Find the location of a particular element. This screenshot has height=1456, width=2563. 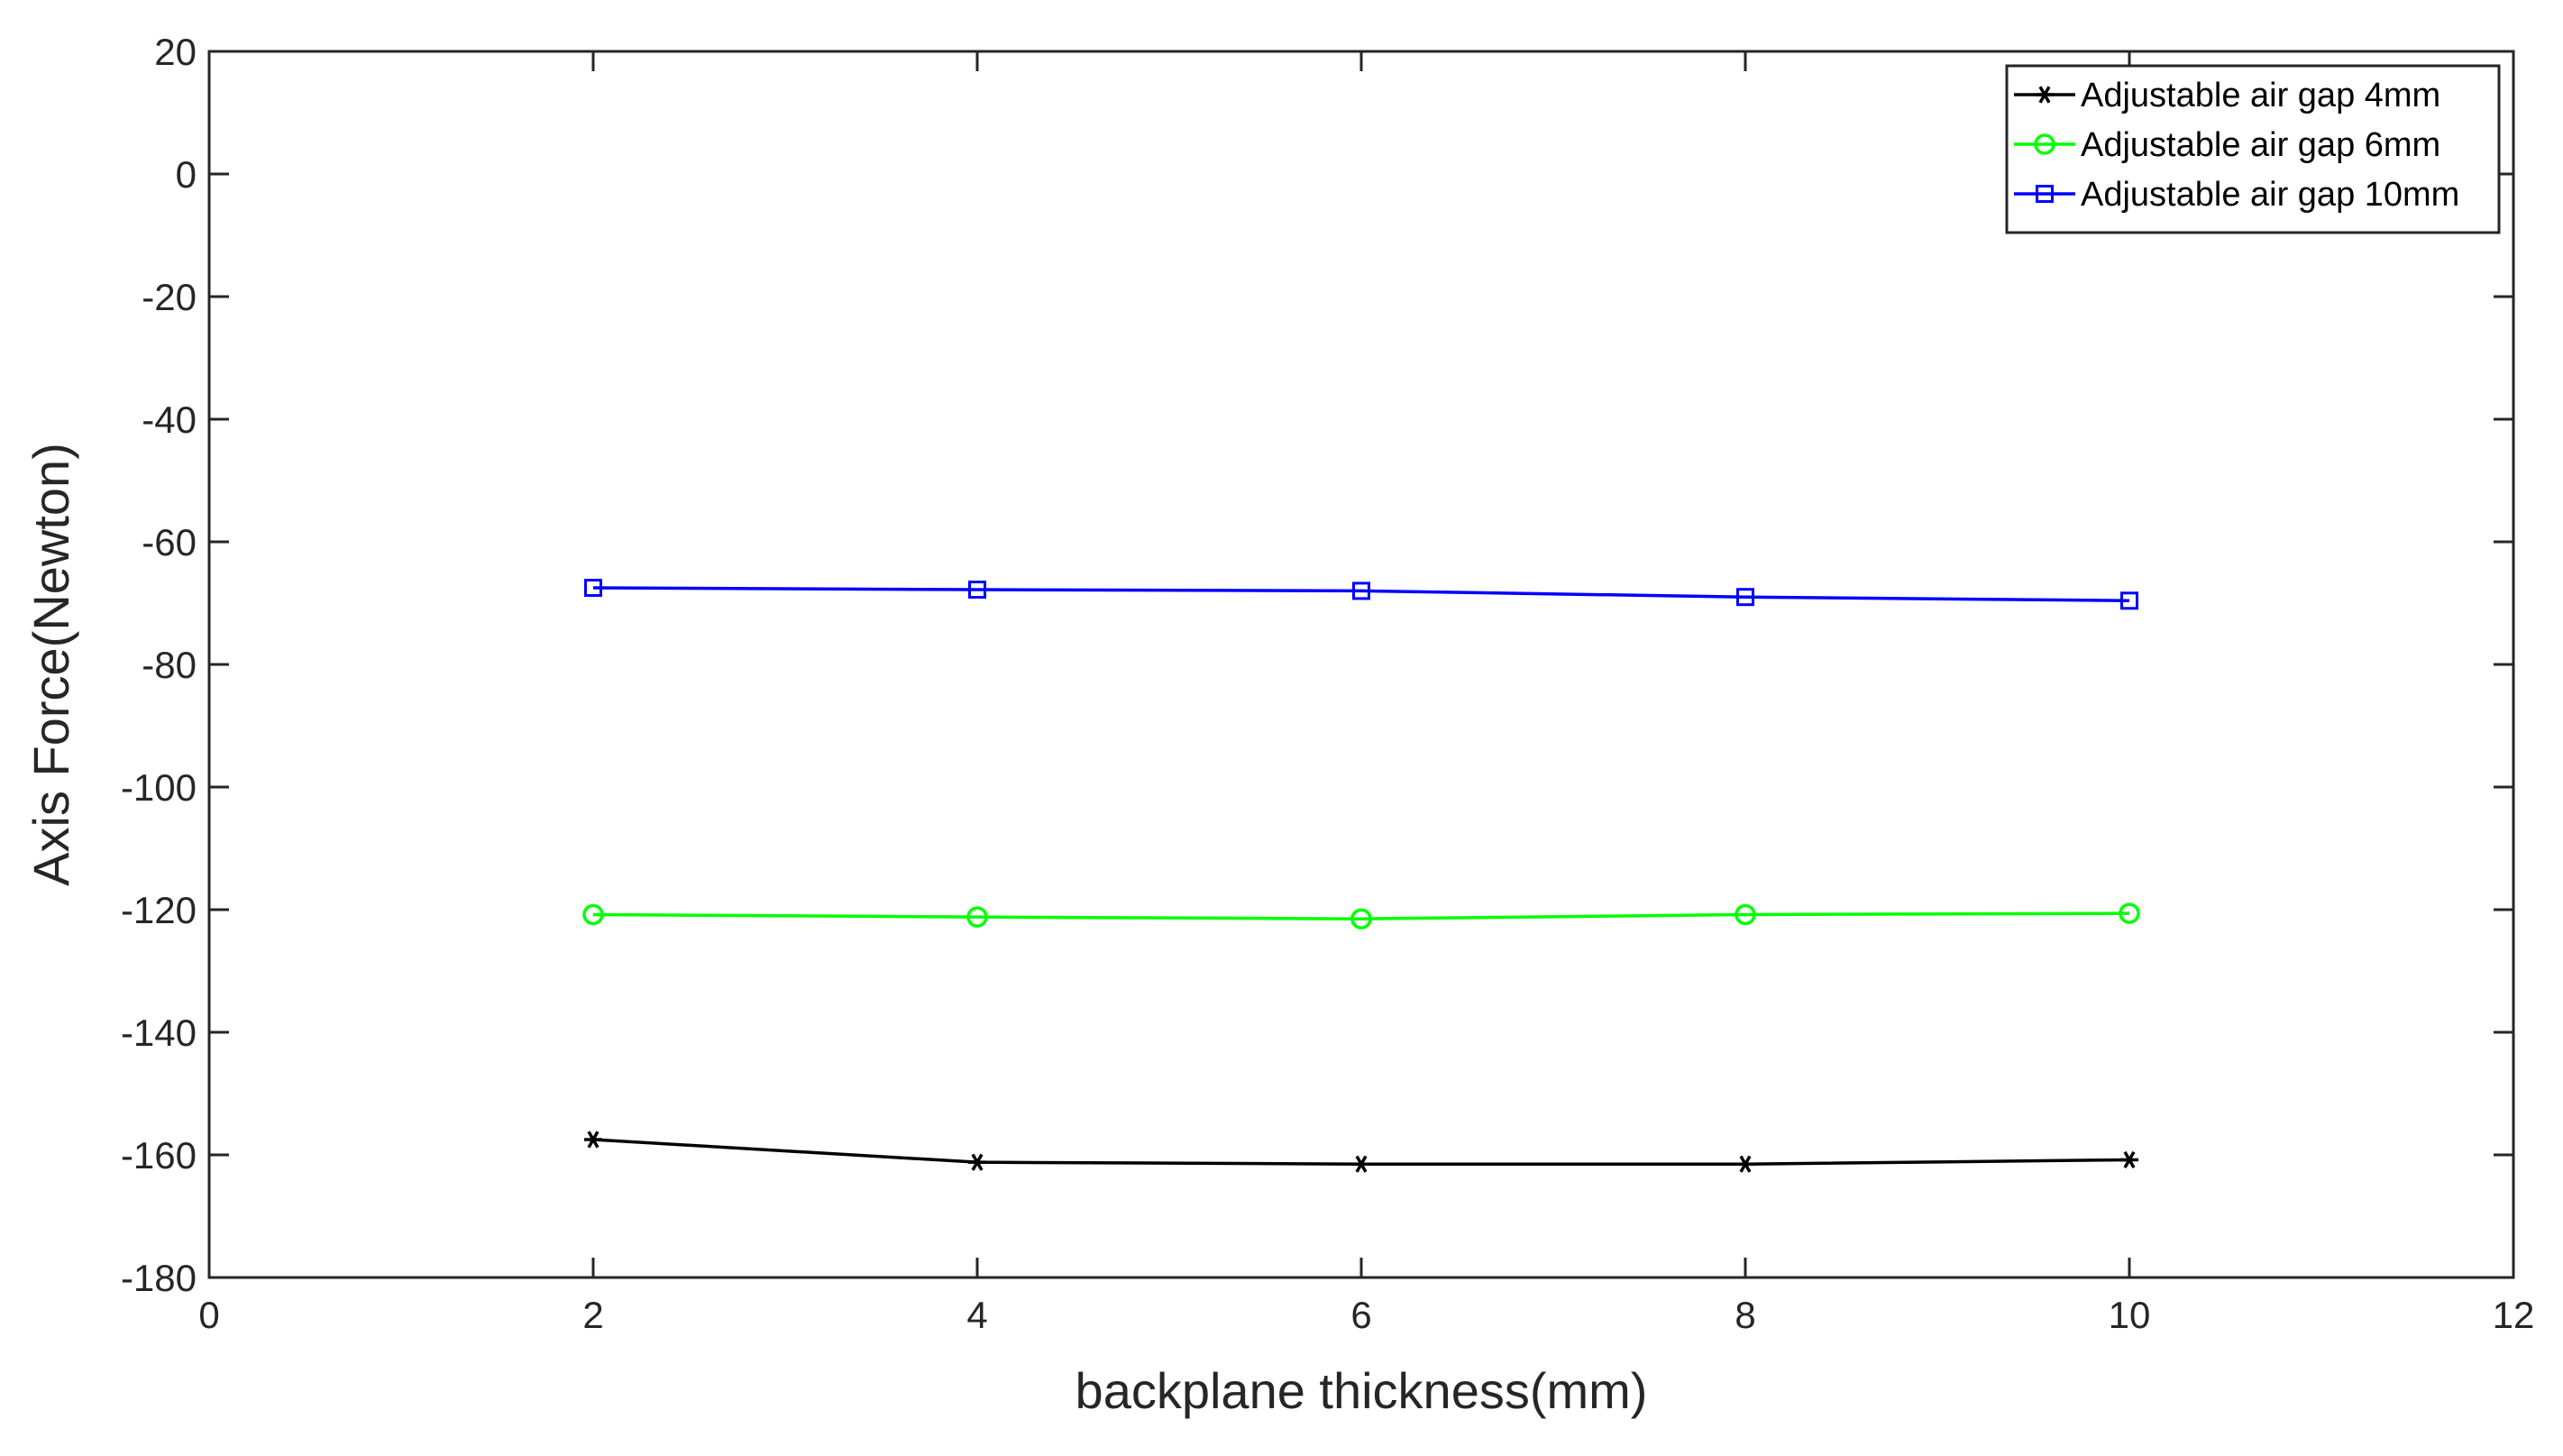

y-tick-label: -80 is located at coordinates (169, 665).